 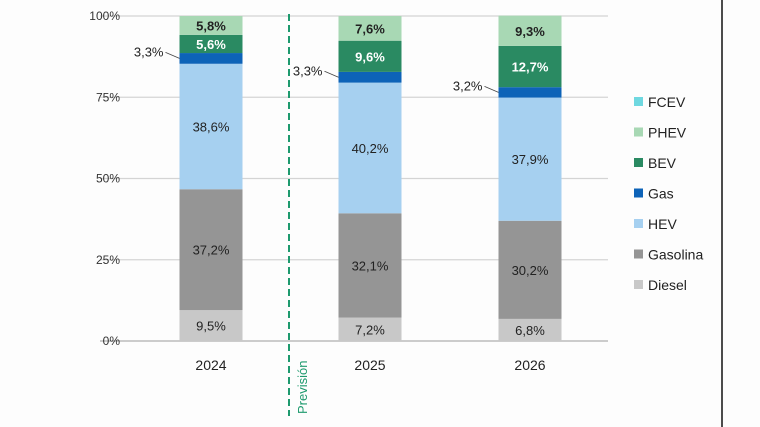 What do you see at coordinates (468, 85) in the screenshot?
I see `data-label: 3,2%` at bounding box center [468, 85].